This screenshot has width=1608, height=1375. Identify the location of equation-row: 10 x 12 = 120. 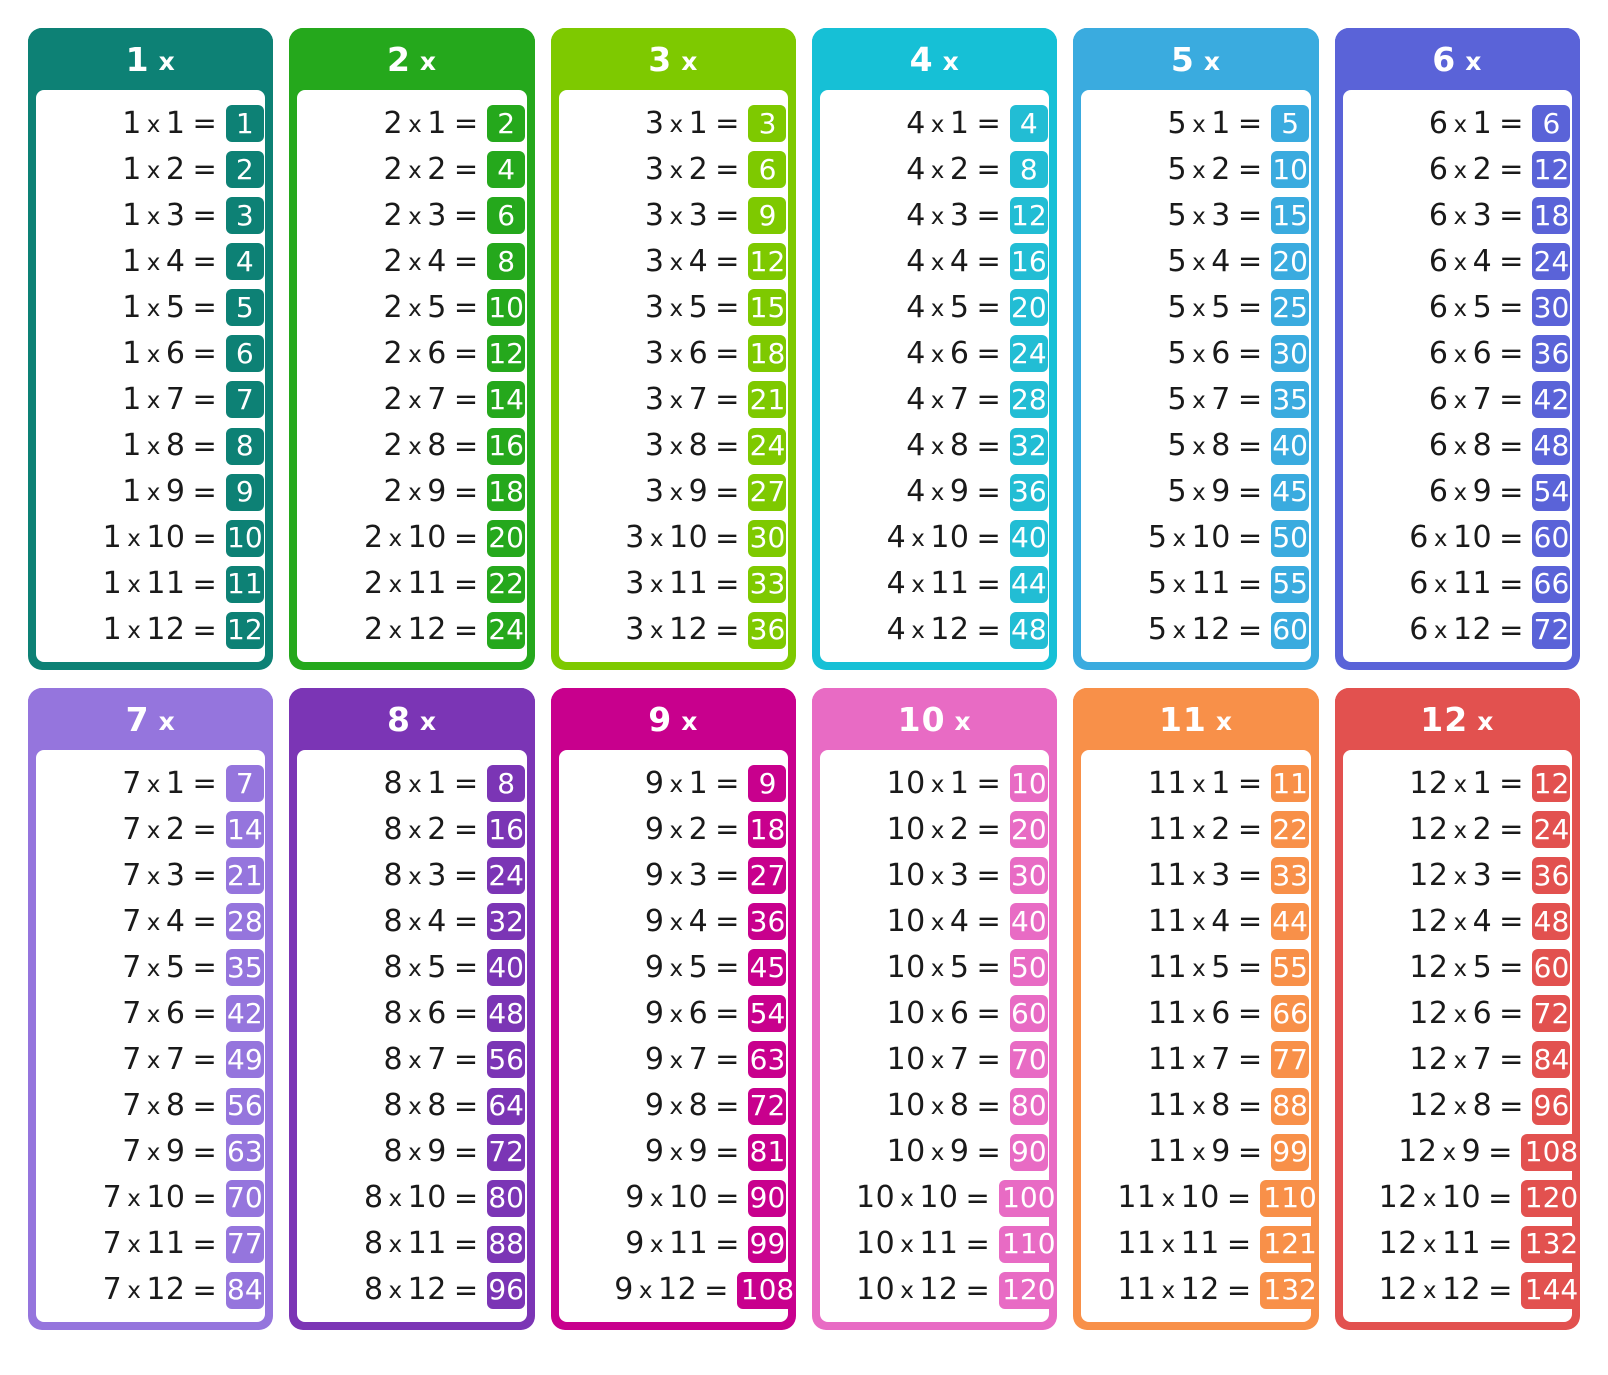
(939, 1290).